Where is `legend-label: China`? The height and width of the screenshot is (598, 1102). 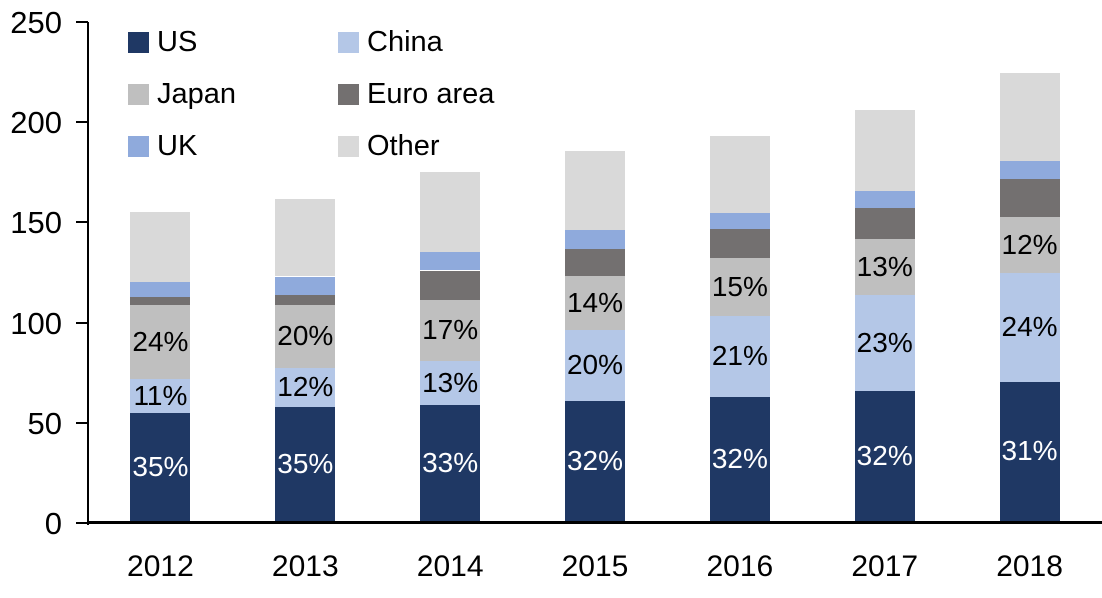 legend-label: China is located at coordinates (405, 42).